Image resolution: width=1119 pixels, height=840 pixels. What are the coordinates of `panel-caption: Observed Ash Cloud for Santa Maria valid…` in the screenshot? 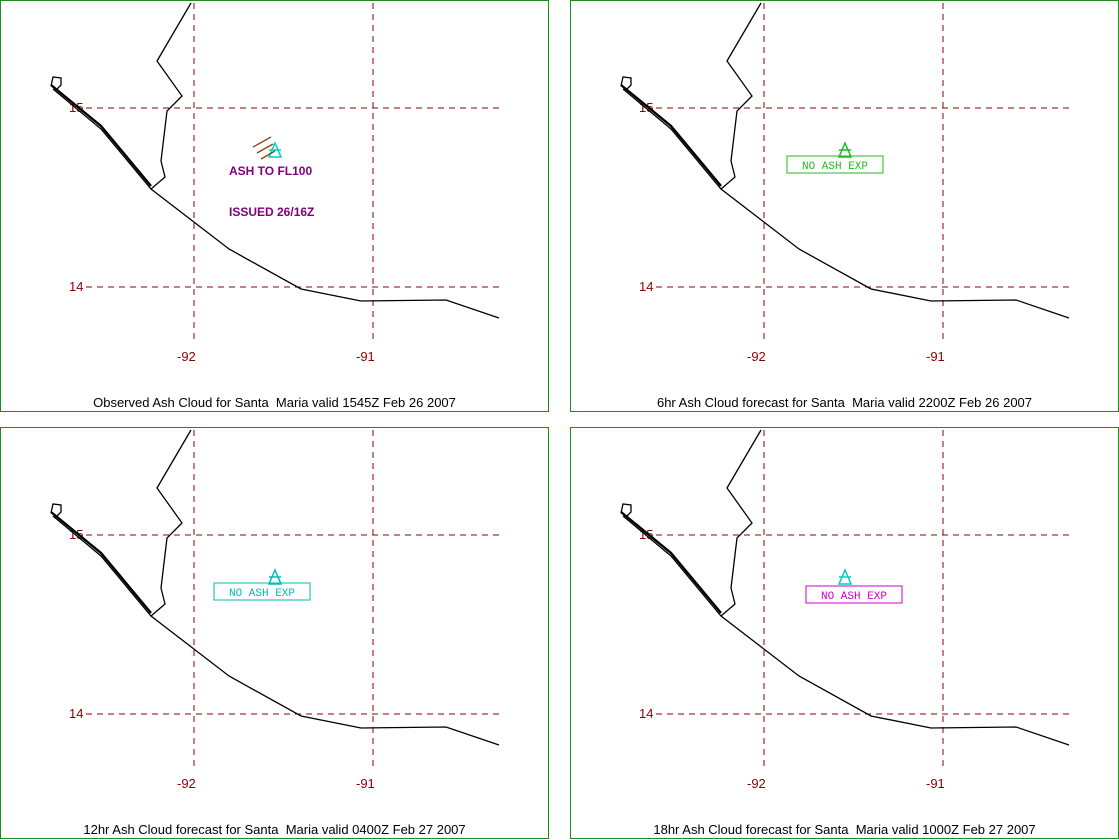 It's located at (274, 402).